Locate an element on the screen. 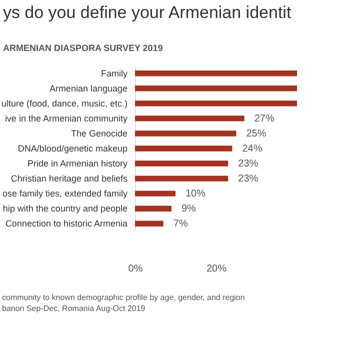 Image resolution: width=350 pixels, height=350 pixels. y-tick-label: ose family ties, extended family is located at coordinates (65, 193).